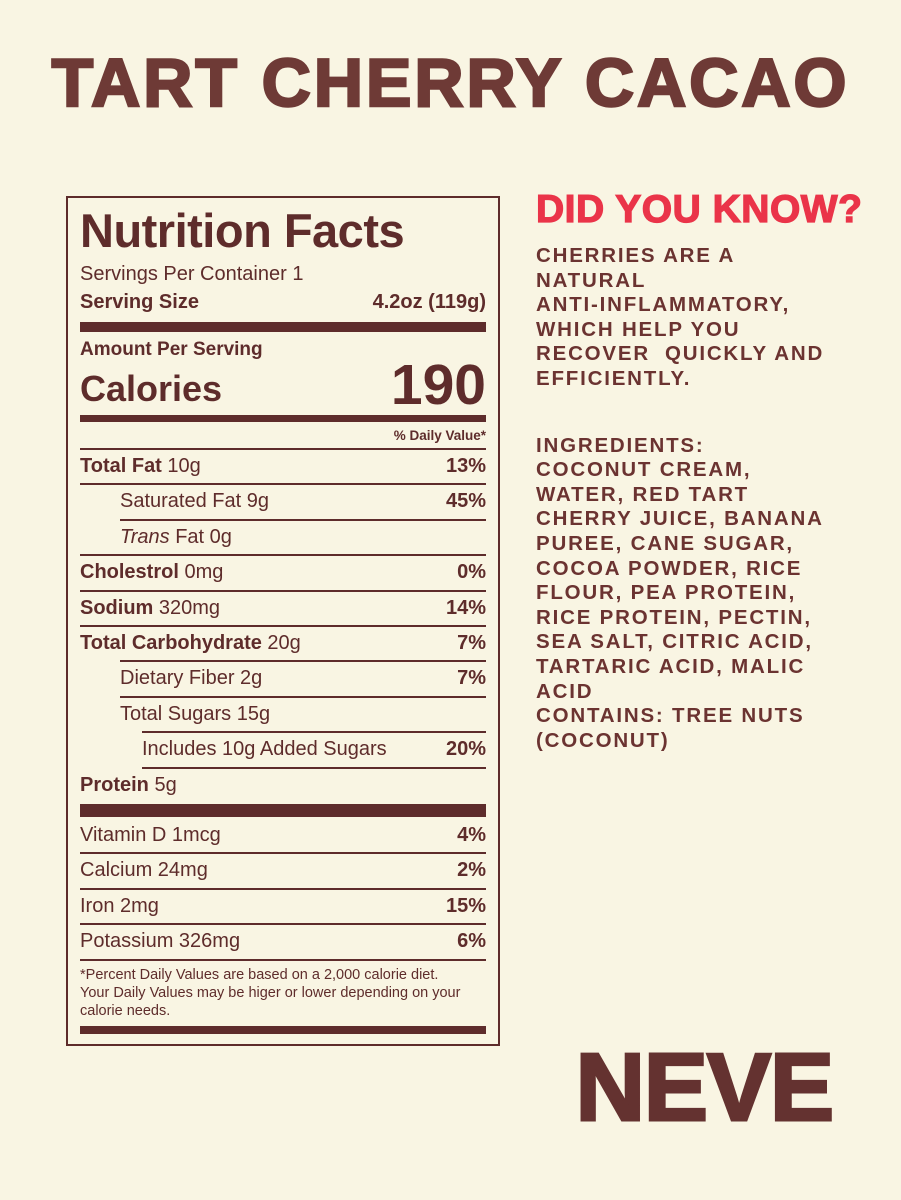 The height and width of the screenshot is (1200, 901). What do you see at coordinates (465, 501) in the screenshot?
I see `nutrient-dv: 45%` at bounding box center [465, 501].